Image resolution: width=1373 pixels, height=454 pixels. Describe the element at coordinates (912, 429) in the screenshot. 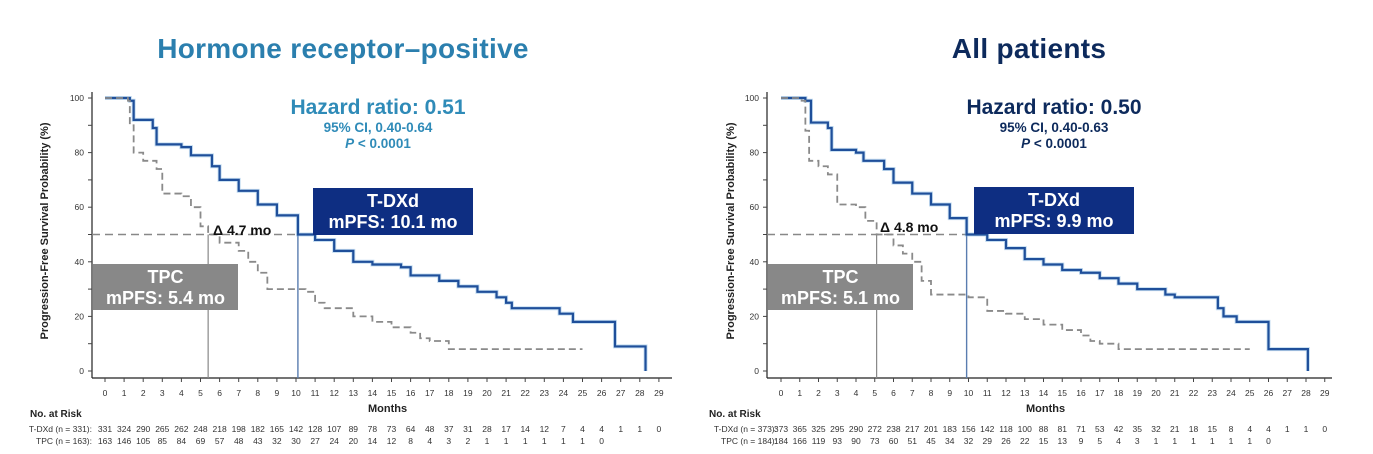

I see `risk-value-tdxd: 217` at that location.